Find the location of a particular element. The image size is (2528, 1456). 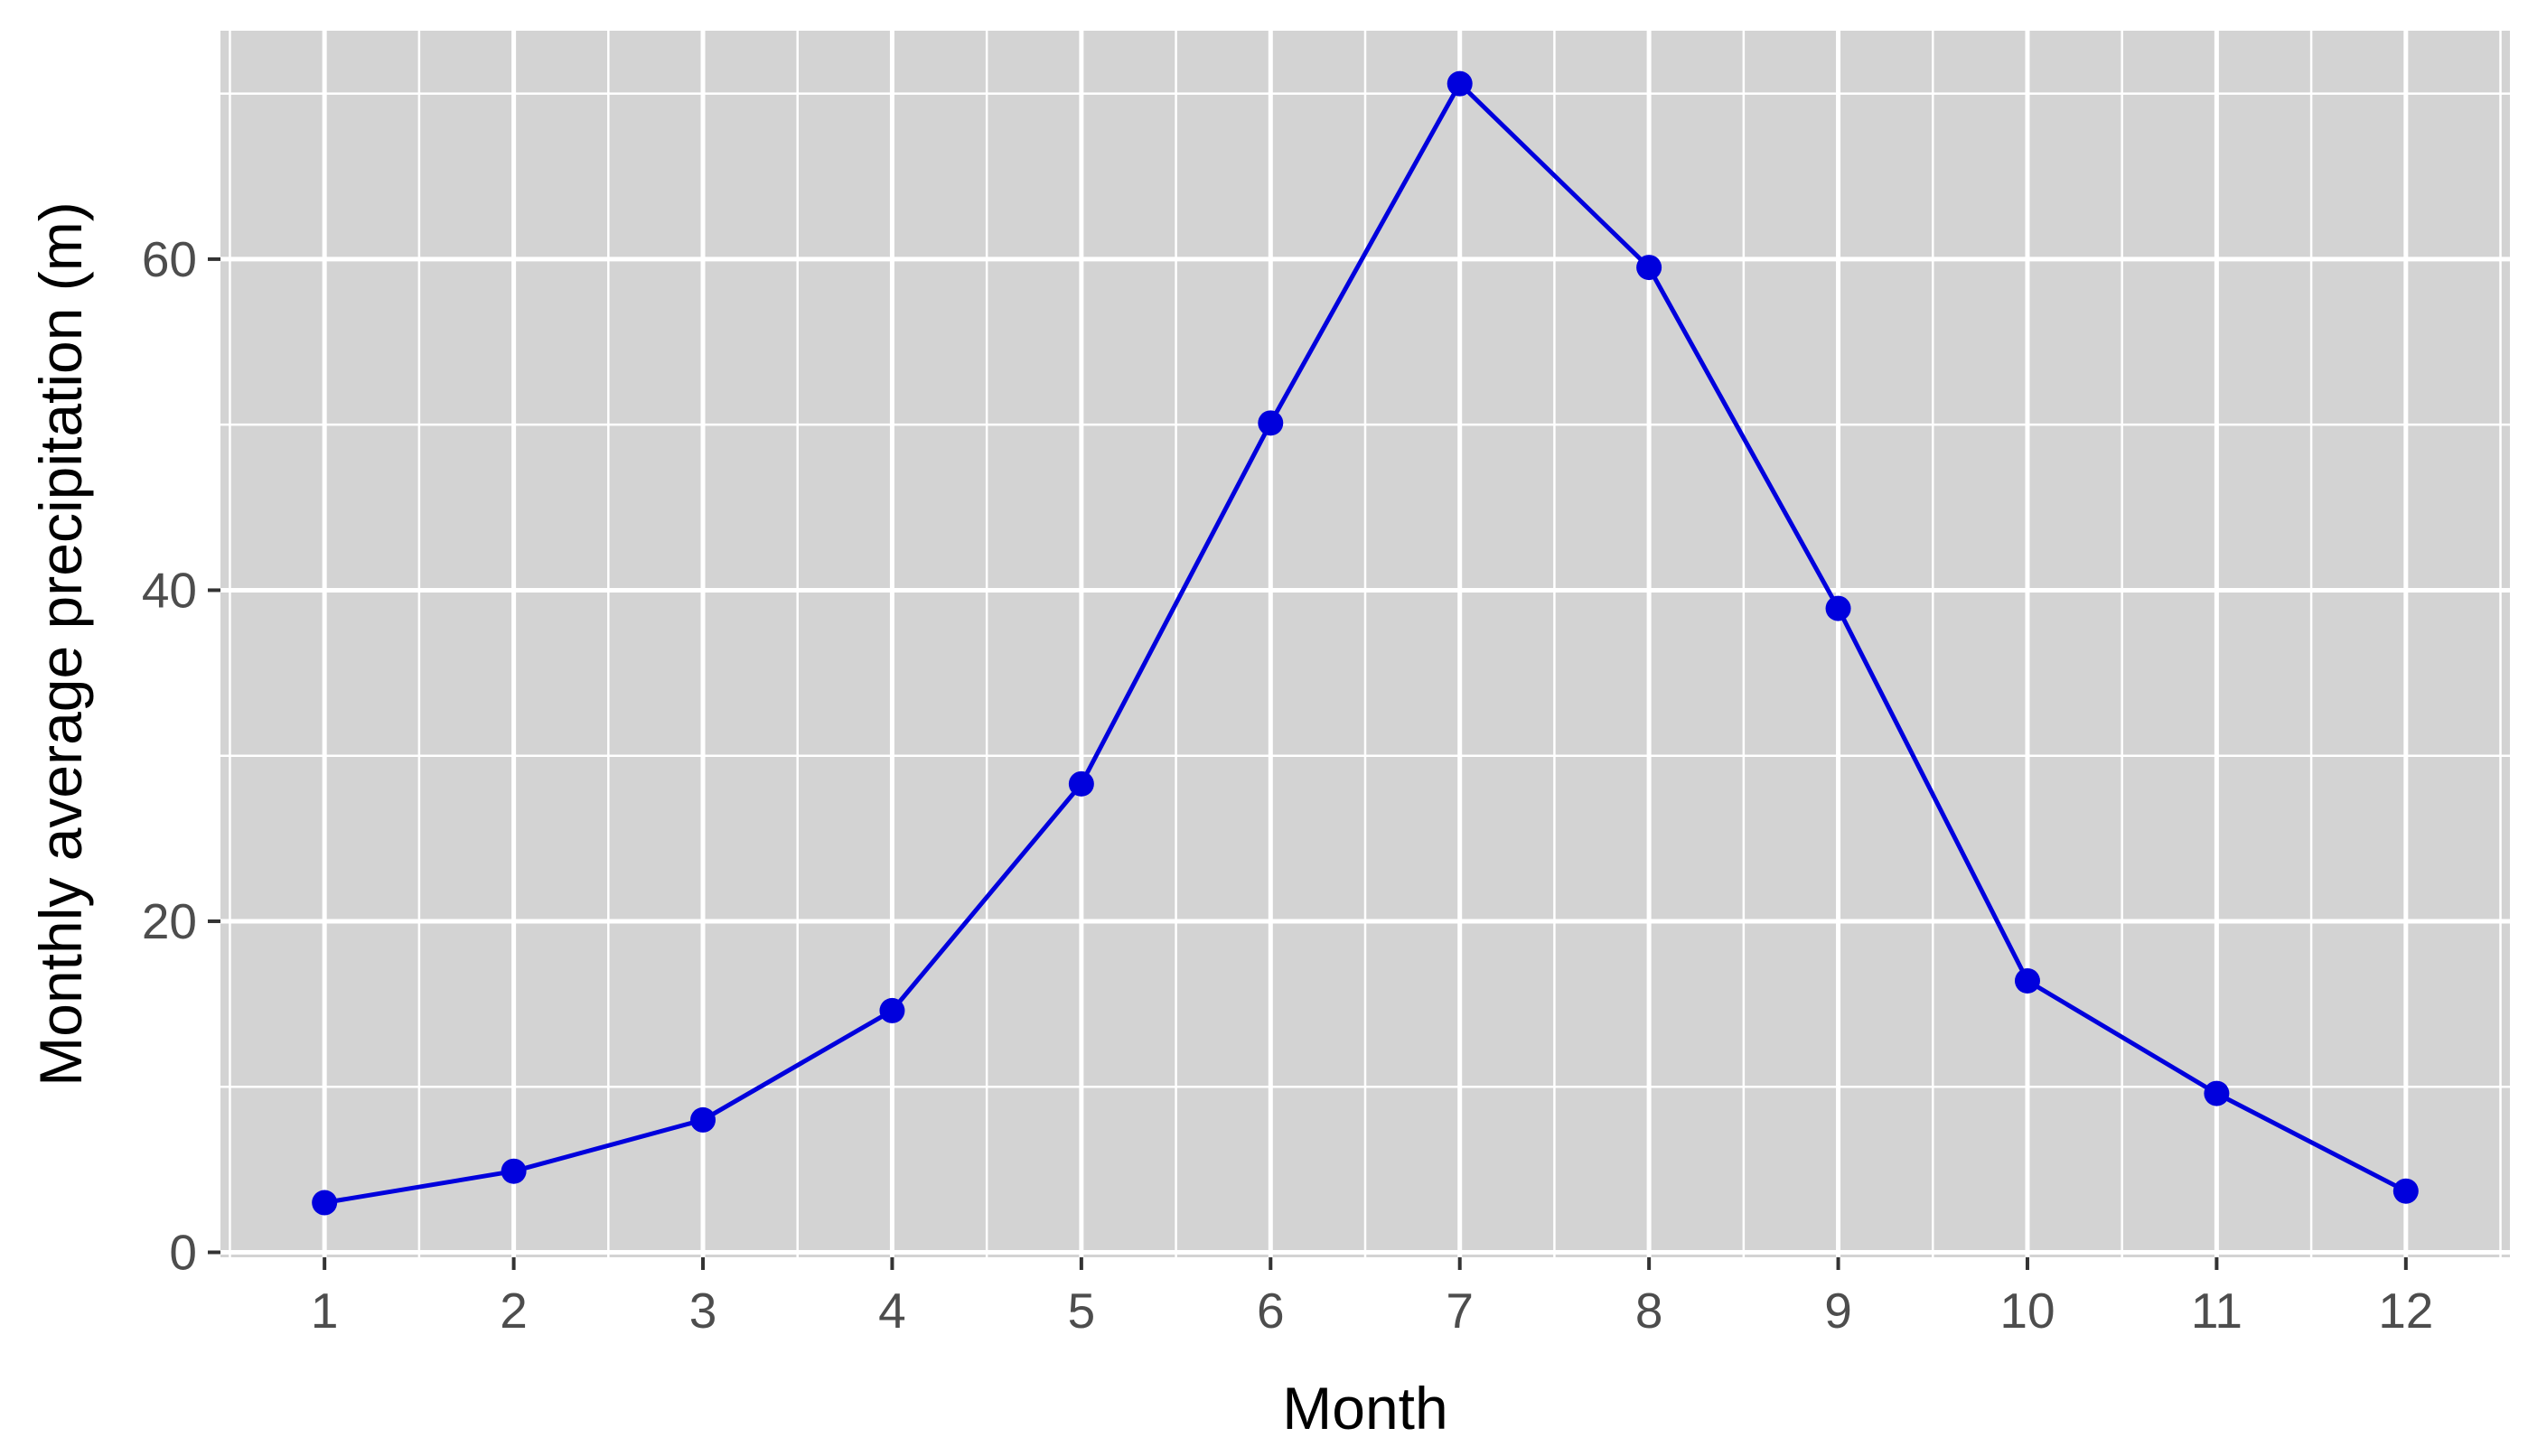

x-tick-label: 8 is located at coordinates (1649, 1311).